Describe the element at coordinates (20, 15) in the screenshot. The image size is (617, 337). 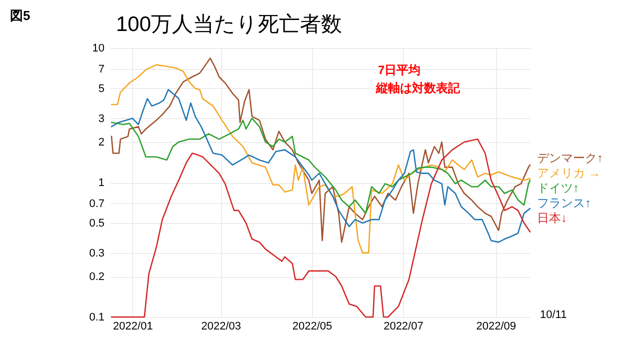
I see `caption: 図5` at that location.